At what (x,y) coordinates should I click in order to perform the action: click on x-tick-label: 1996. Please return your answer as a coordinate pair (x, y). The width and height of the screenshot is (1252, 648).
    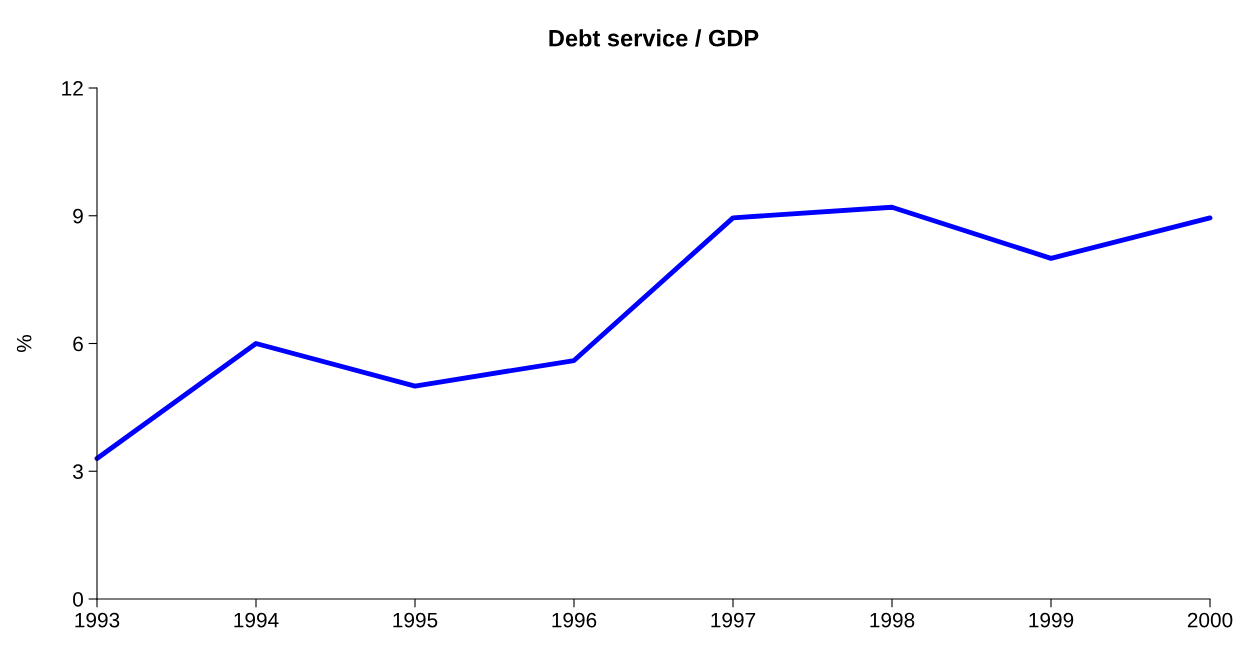
    Looking at the image, I should click on (574, 620).